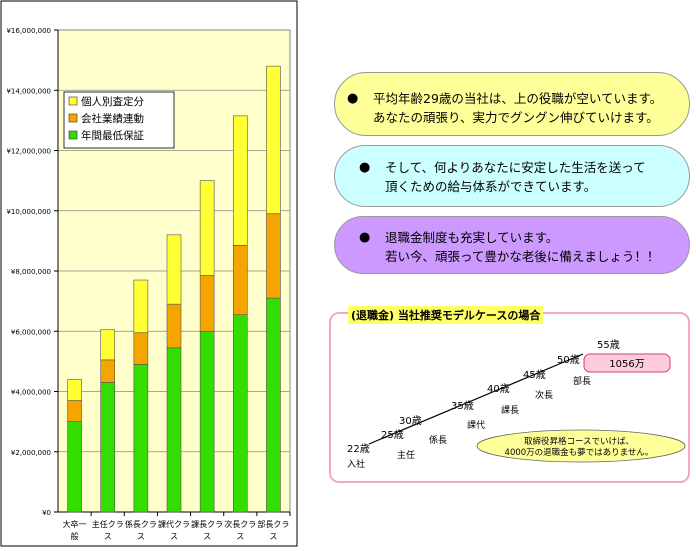 The height and width of the screenshot is (551, 696). What do you see at coordinates (462, 406) in the screenshot?
I see `age-label: 35歳` at bounding box center [462, 406].